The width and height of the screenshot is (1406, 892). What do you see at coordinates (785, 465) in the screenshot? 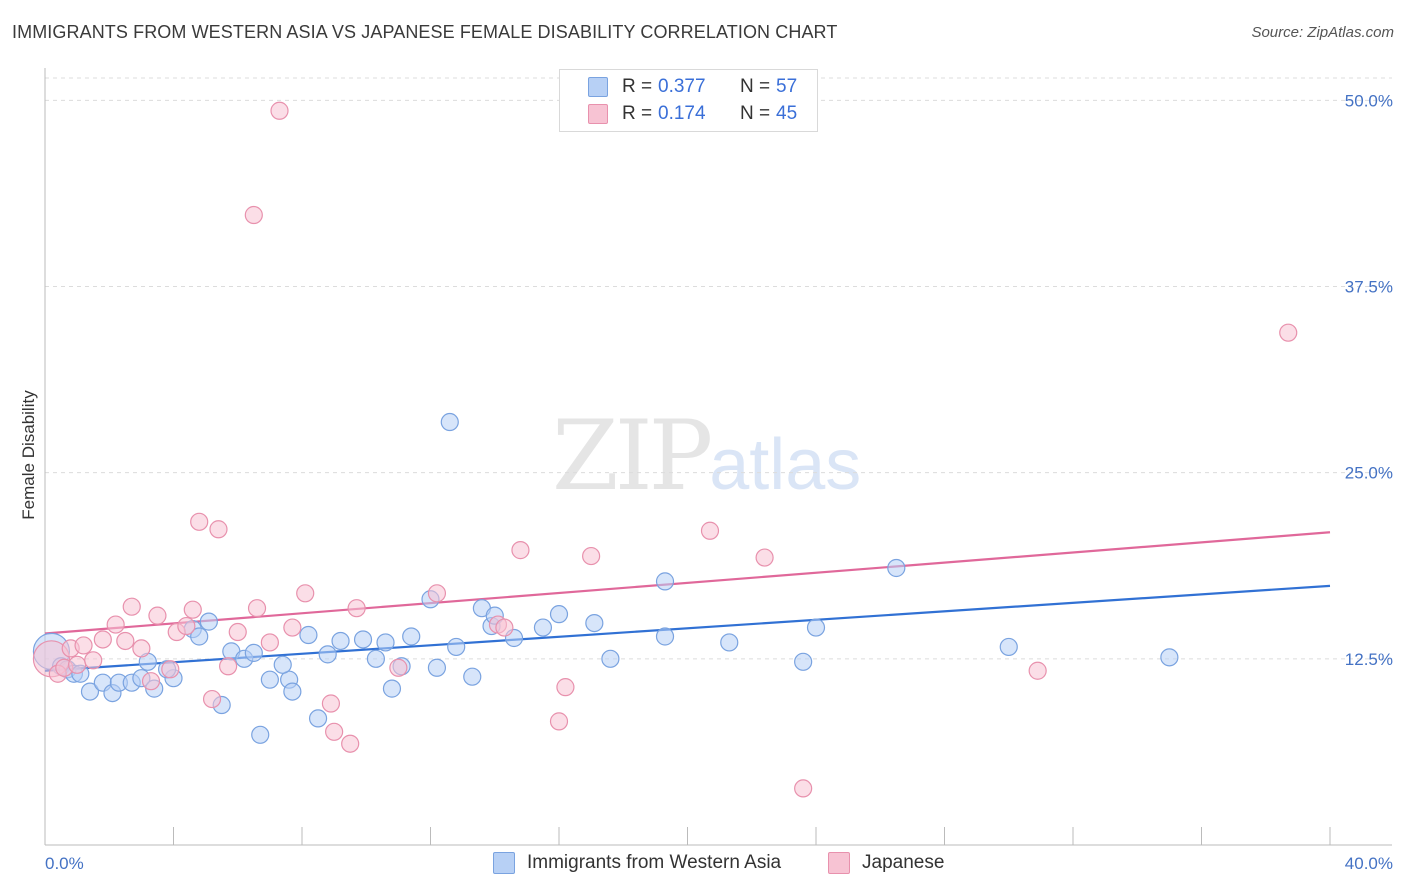
I see `watermark-atlas: atlas` at bounding box center [785, 465].